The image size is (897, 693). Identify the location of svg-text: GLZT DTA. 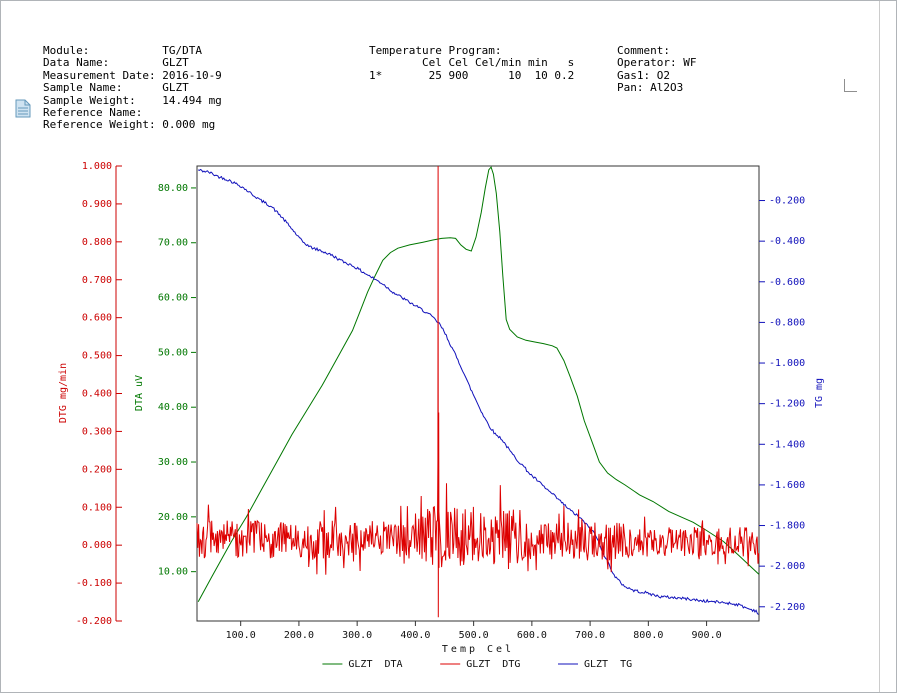
(375, 664).